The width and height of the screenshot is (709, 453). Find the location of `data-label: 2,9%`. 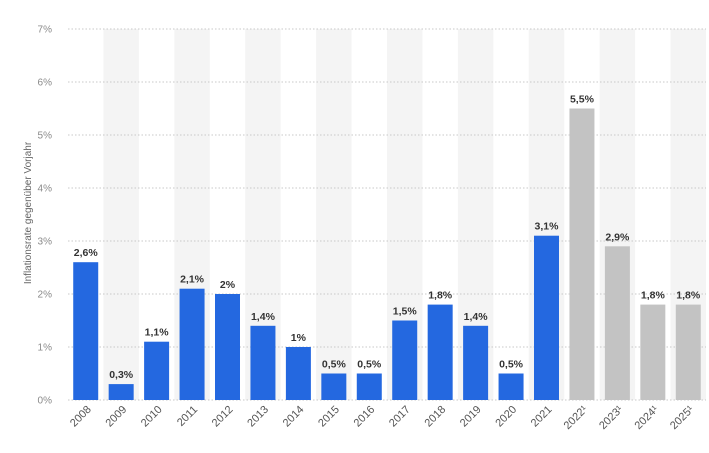

data-label: 2,9% is located at coordinates (617, 237).